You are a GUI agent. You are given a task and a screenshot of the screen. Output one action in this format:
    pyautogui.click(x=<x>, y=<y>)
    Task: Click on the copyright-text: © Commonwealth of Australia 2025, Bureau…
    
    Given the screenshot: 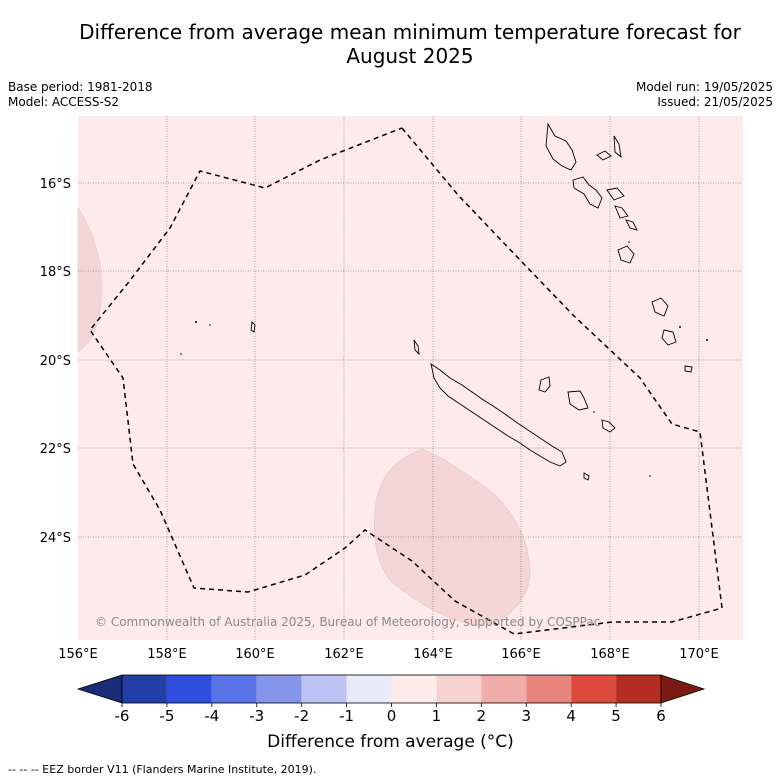 What is the action you would take?
    pyautogui.click(x=347, y=622)
    